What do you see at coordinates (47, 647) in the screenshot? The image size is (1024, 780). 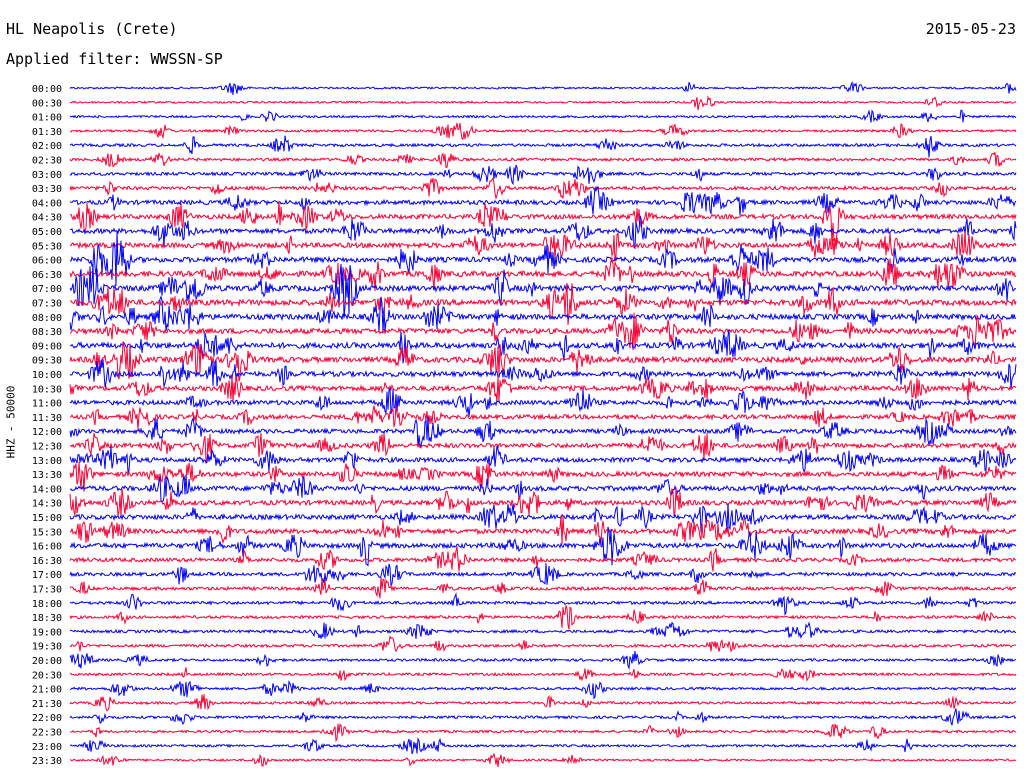 I see `time-label: 19:30` at bounding box center [47, 647].